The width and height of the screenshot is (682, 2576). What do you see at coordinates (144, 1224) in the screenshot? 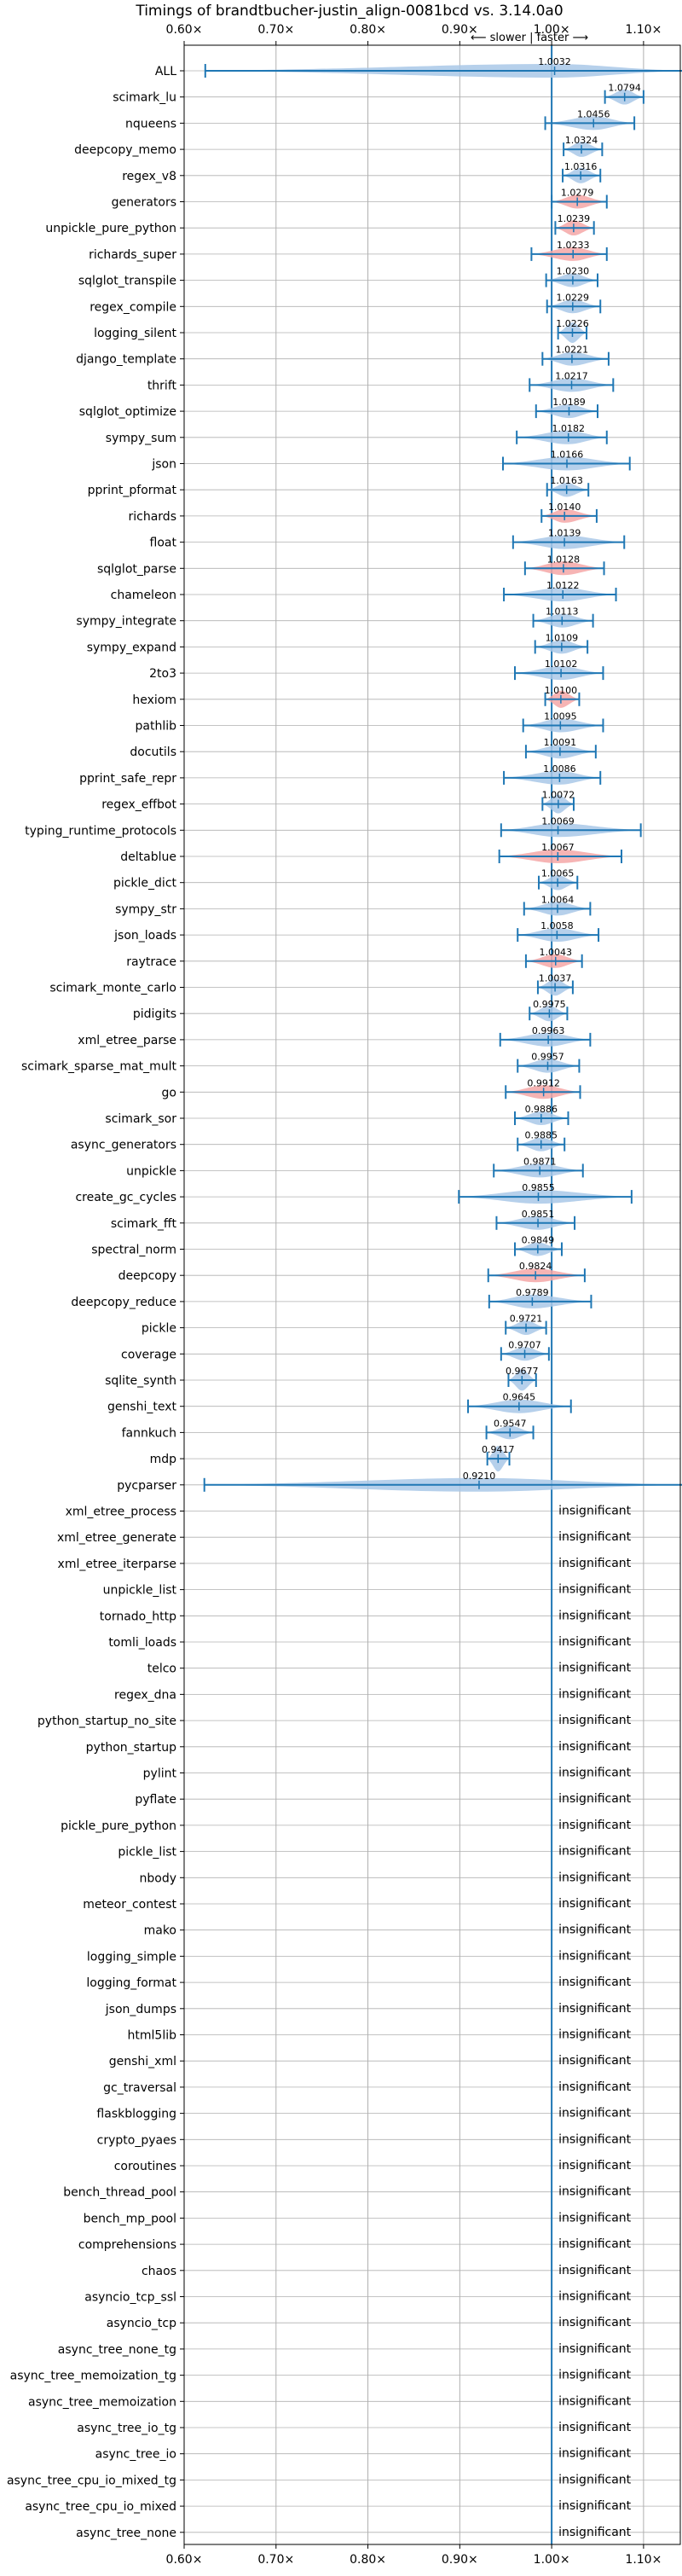
I see `benchmark-label: scimark_fft` at bounding box center [144, 1224].